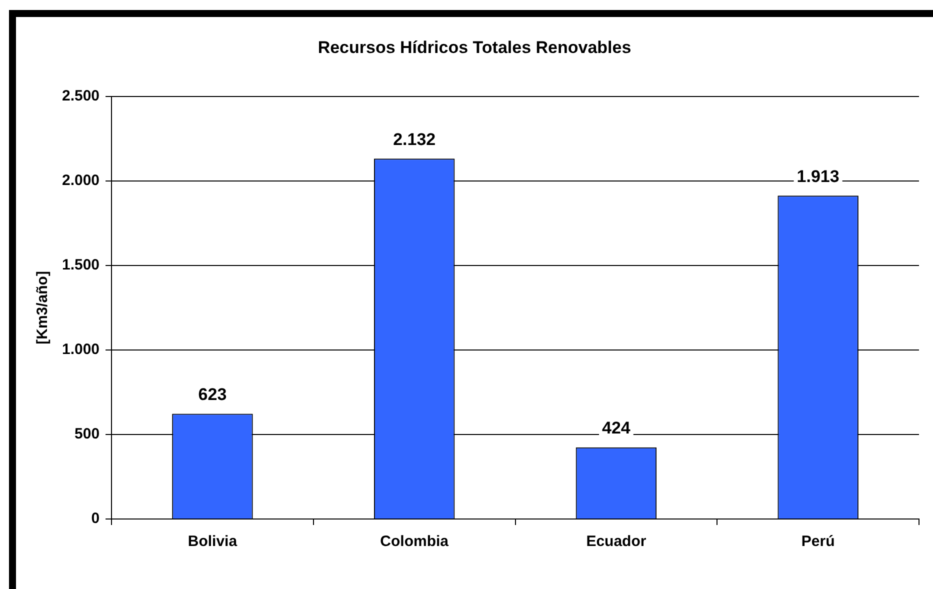 This screenshot has width=933, height=589. Describe the element at coordinates (81, 96) in the screenshot. I see `y-tick-label: 2.500` at that location.